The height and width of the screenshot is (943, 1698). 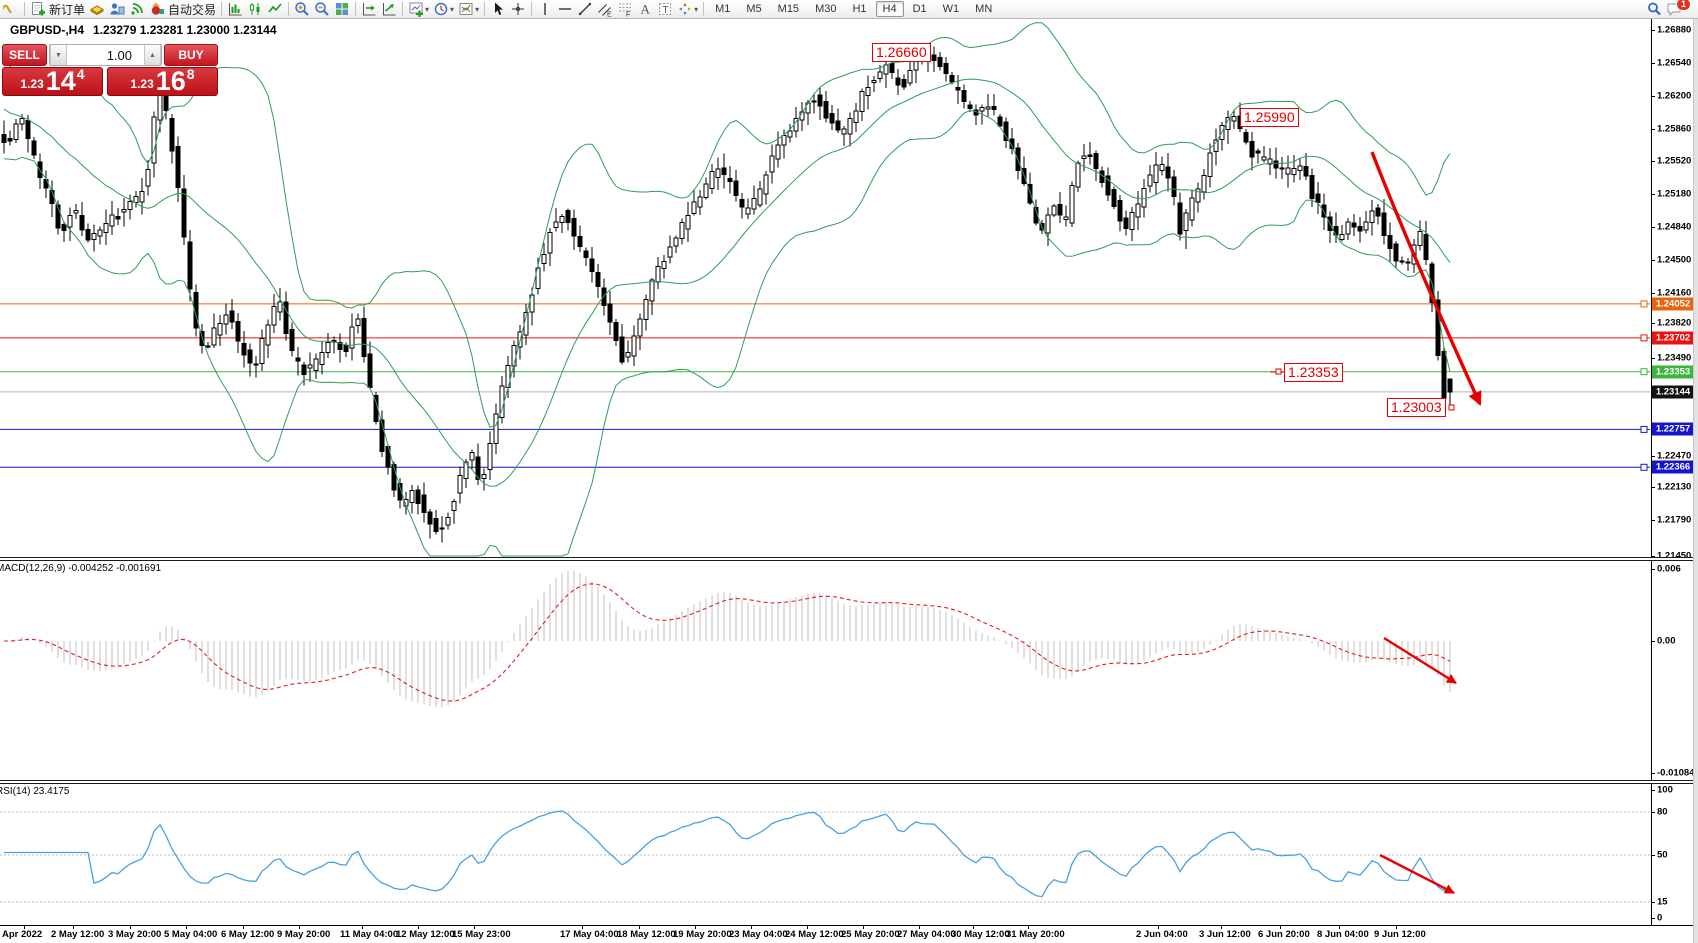 What do you see at coordinates (628, 15) in the screenshot?
I see `svg-text: F` at bounding box center [628, 15].